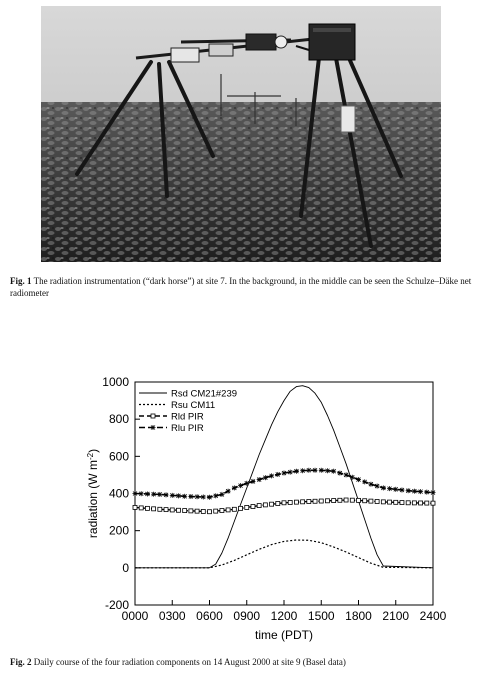 The image size is (499, 689). I want to click on y-axis-title-main: radiation (W m, so click(93, 499).